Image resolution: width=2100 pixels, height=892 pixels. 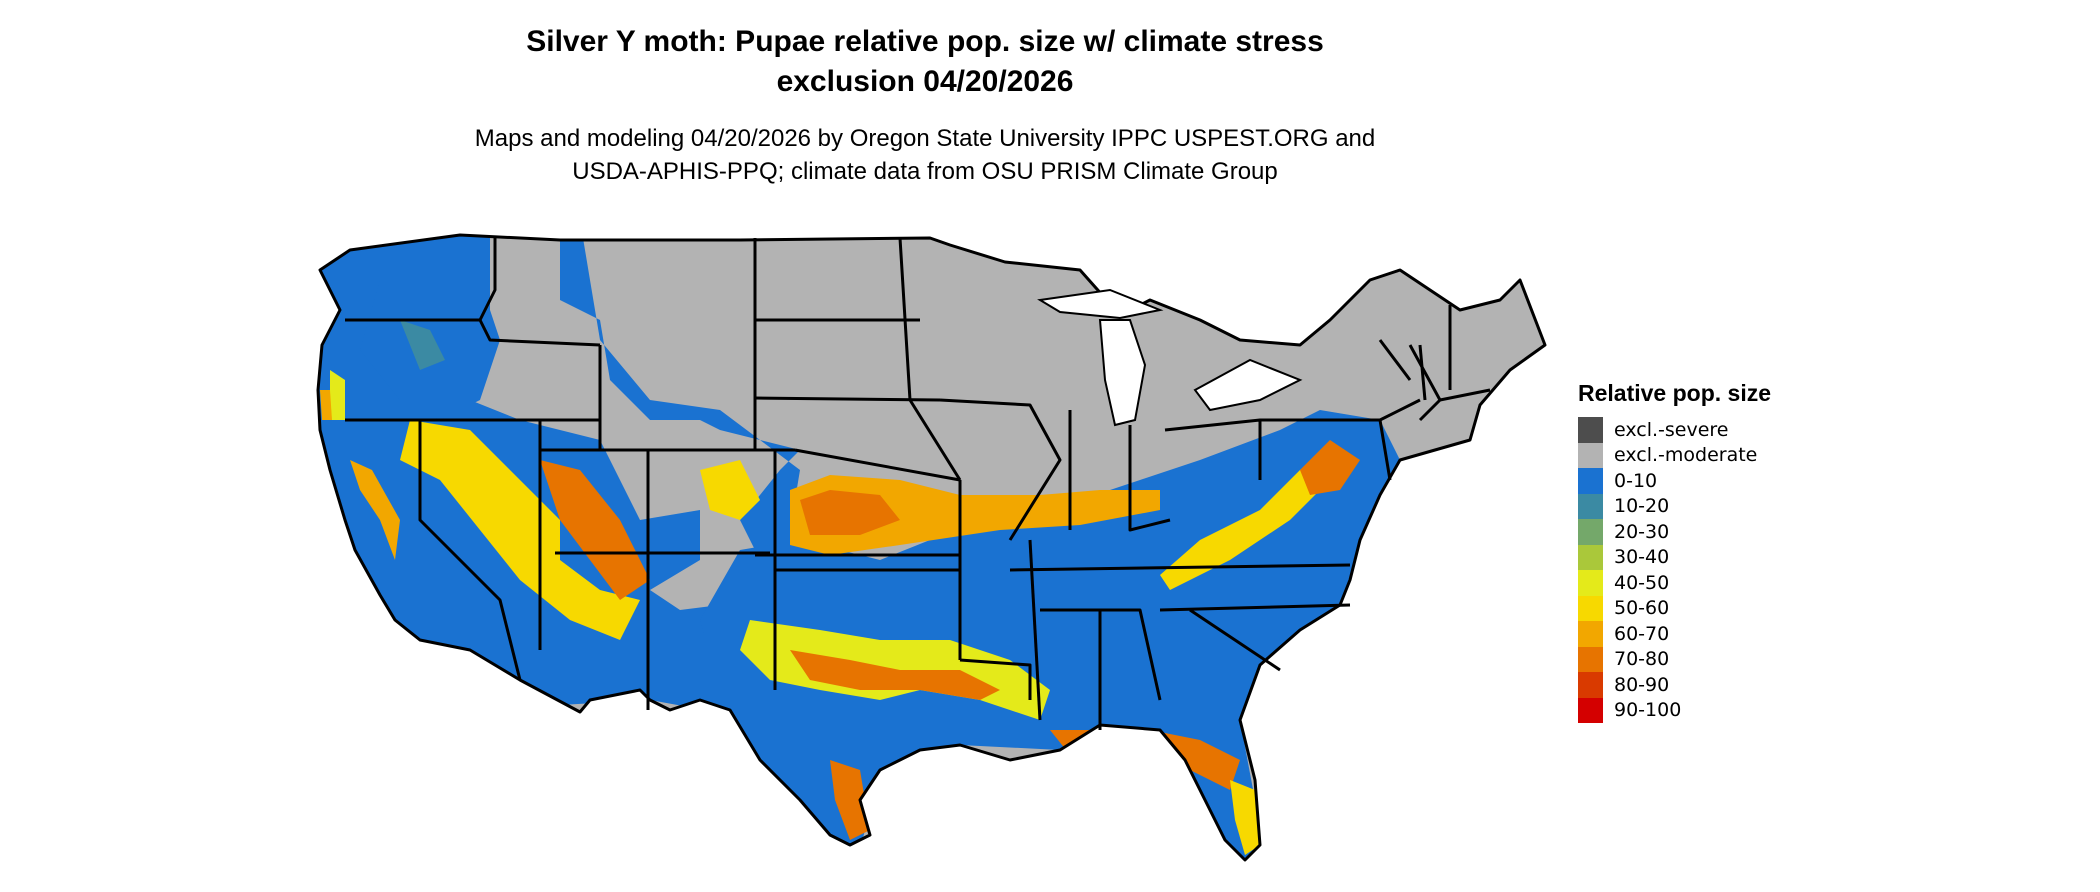 I want to click on legend-label: 40-50, so click(x=1642, y=582).